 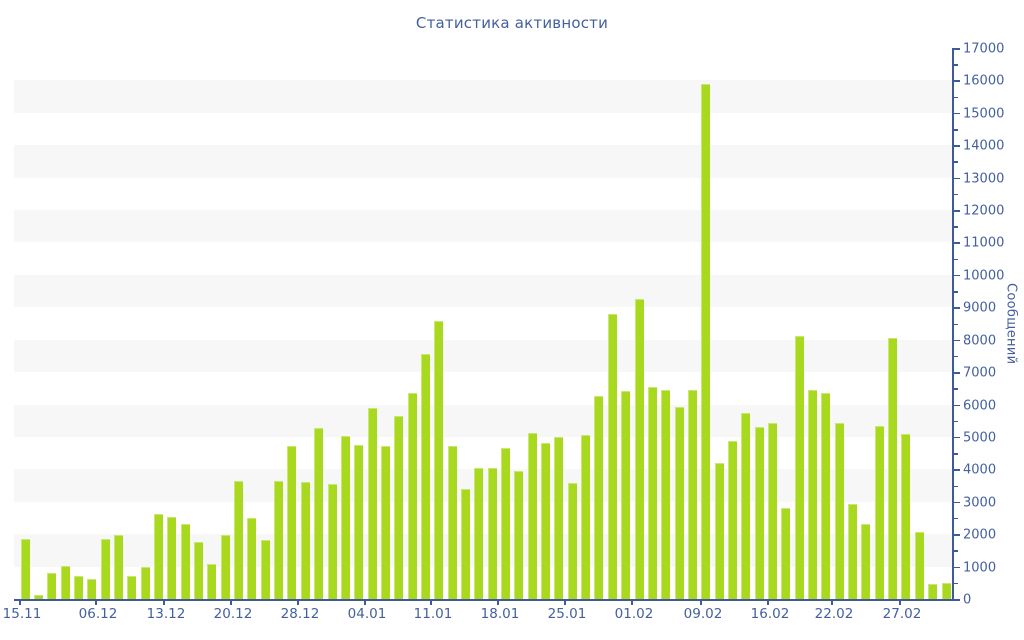 What do you see at coordinates (166, 614) in the screenshot?
I see `x-tick-label: 13.12` at bounding box center [166, 614].